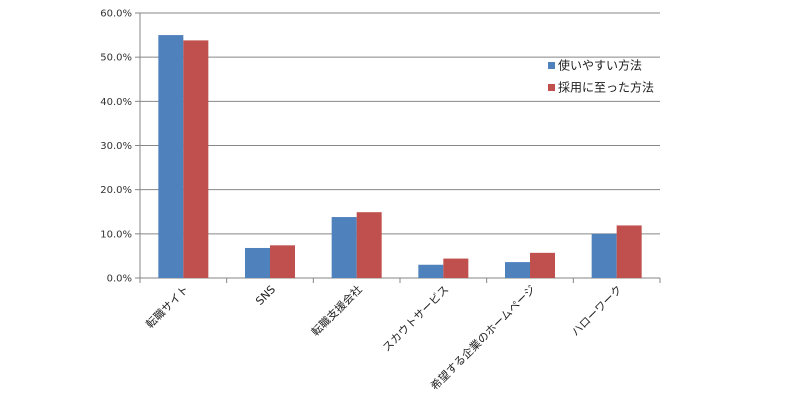 The height and width of the screenshot is (400, 800). I want to click on legend-label: 使いやすい方法, so click(600, 65).